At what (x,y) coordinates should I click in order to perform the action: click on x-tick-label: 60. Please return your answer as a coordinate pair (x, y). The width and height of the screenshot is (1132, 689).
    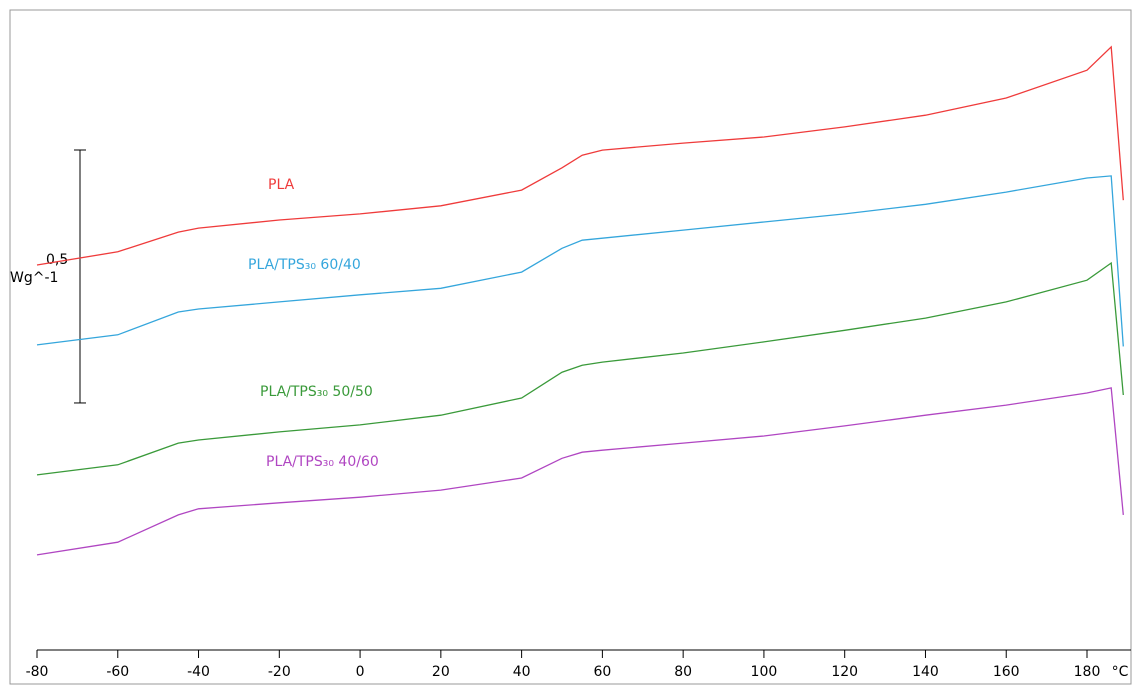
    Looking at the image, I should click on (602, 672).